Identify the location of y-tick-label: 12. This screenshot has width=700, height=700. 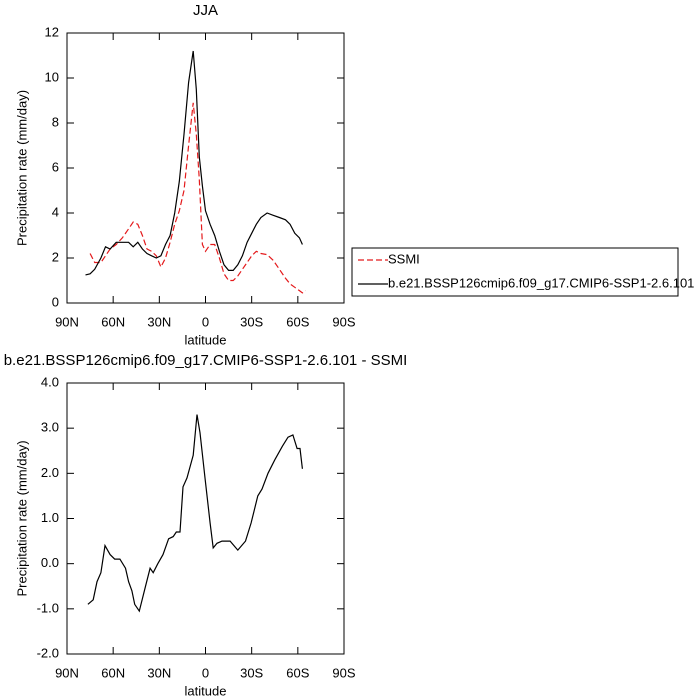
(52, 31).